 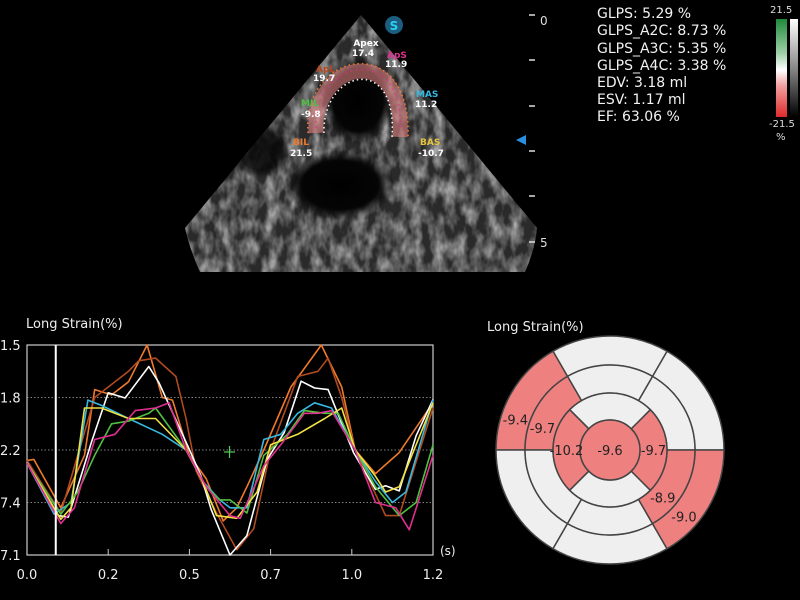 What do you see at coordinates (430, 143) in the screenshot?
I see `segment-name: BAS` at bounding box center [430, 143].